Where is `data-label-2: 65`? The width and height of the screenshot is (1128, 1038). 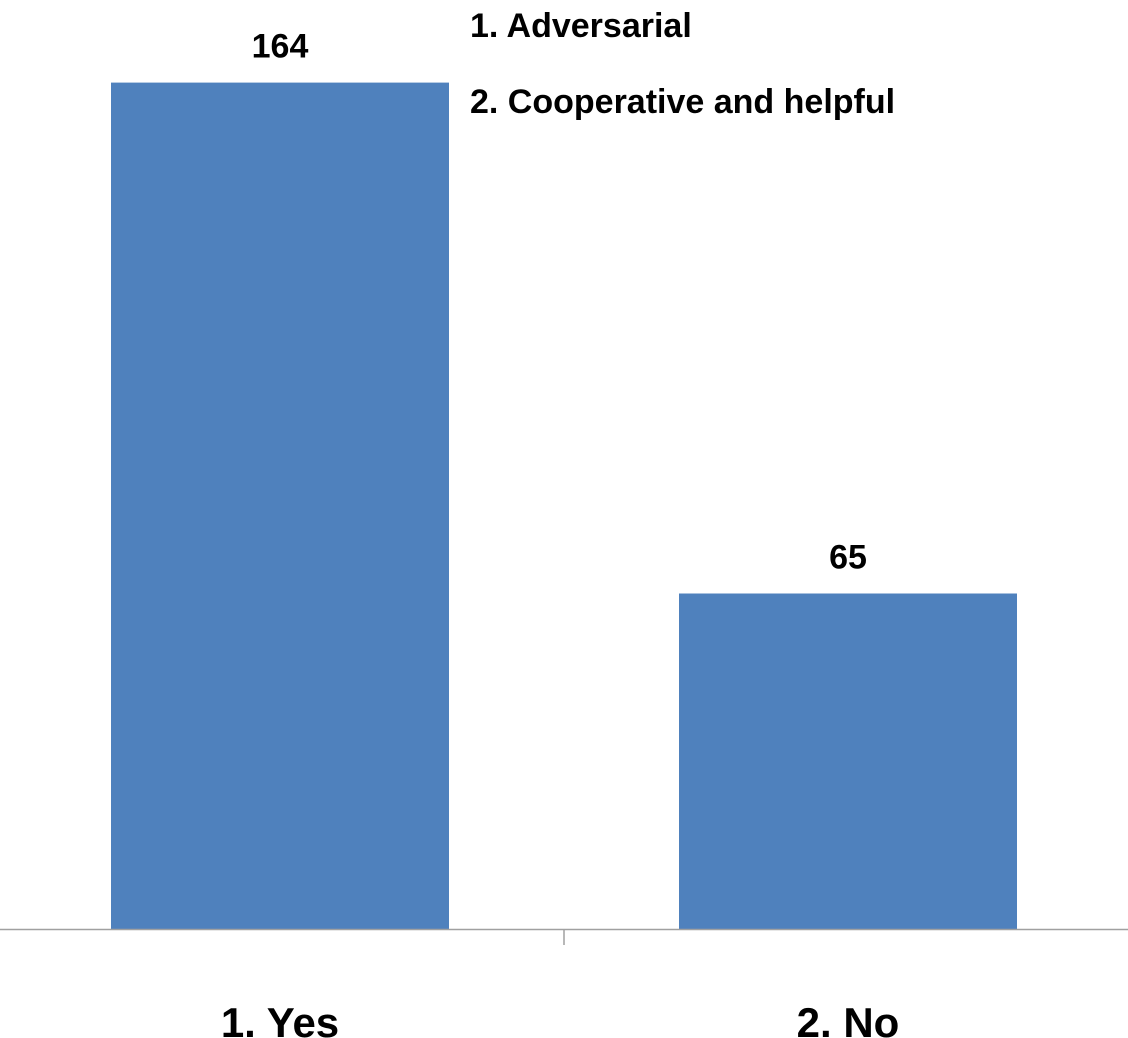
data-label-2: 65 is located at coordinates (848, 558).